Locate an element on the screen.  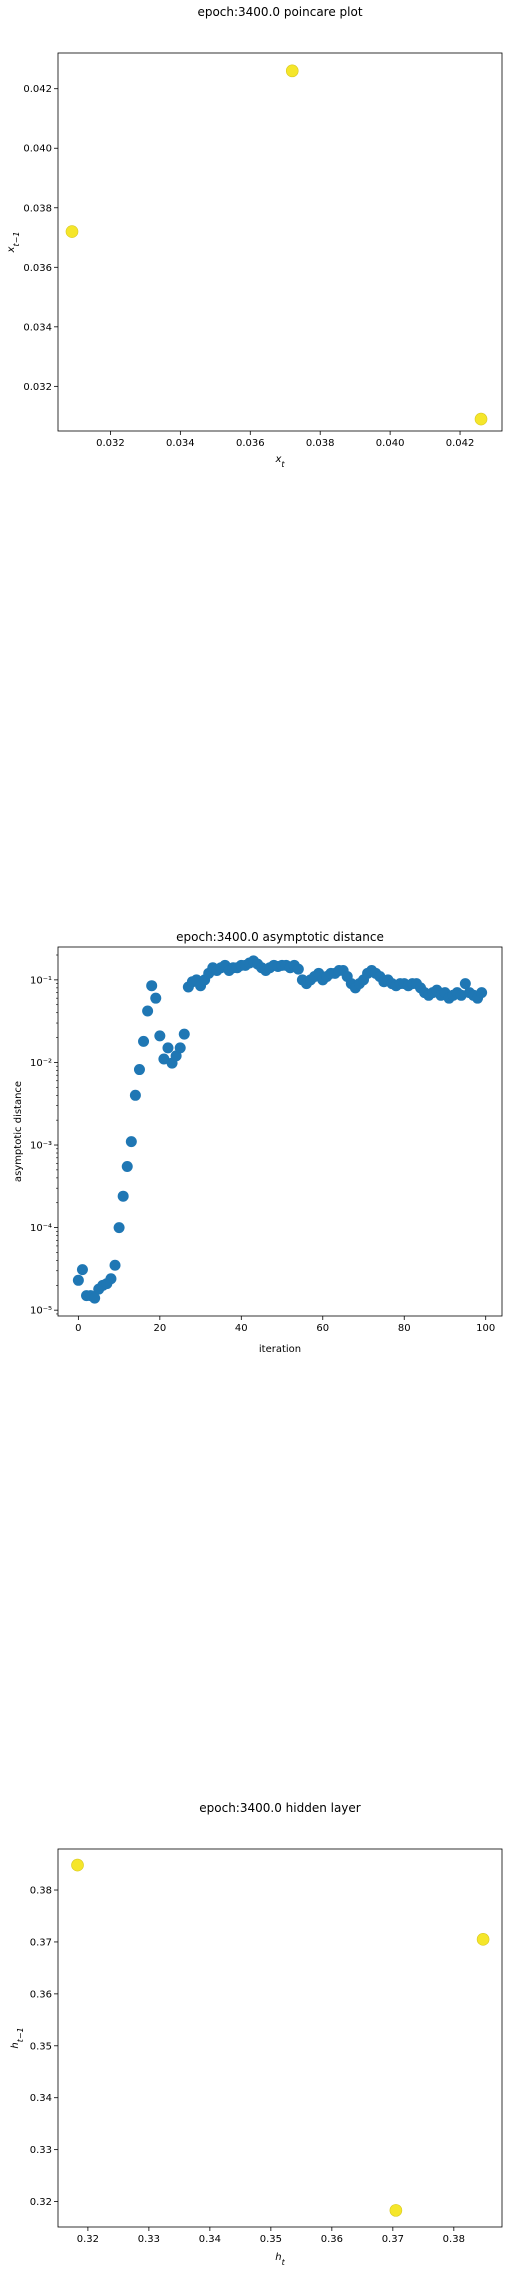
y-tick-label: 0.32 is located at coordinates (41, 2202).